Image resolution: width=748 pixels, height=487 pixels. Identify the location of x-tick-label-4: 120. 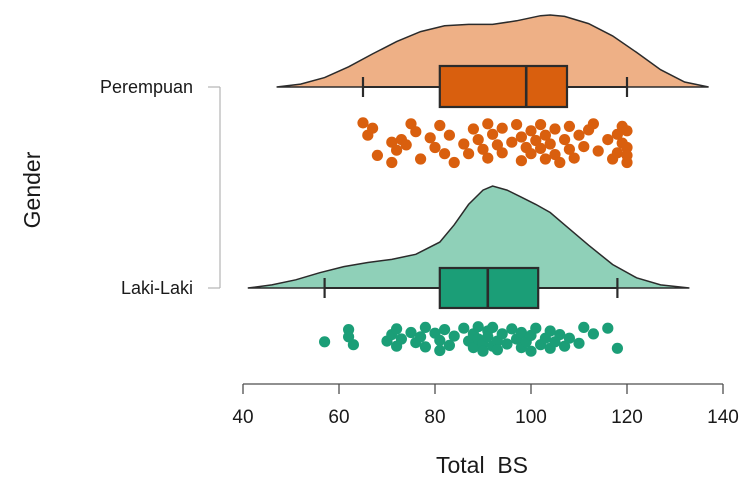
(627, 417).